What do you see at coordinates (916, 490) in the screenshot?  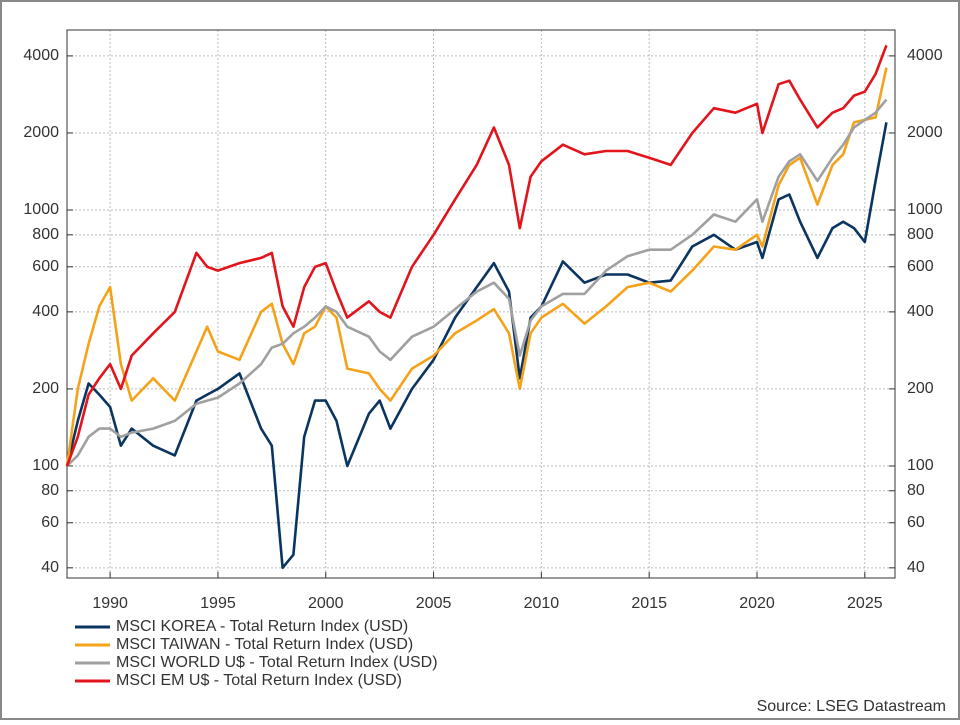 I see `y2-tick-label: 80` at bounding box center [916, 490].